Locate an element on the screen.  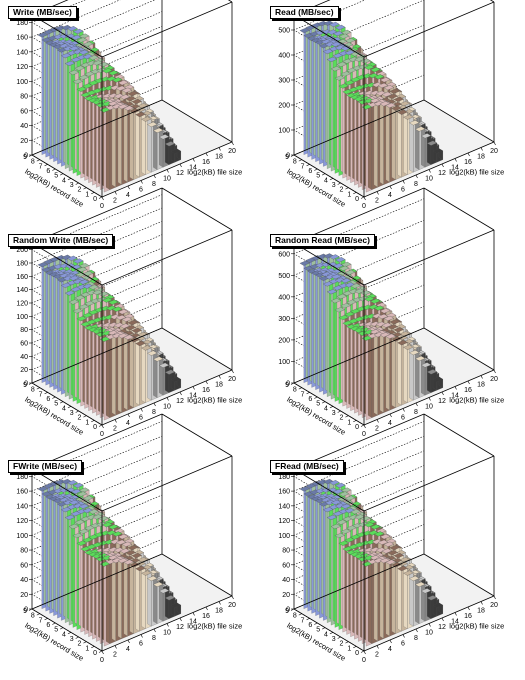
y-tick-label: 1 is located at coordinates (349, 194).